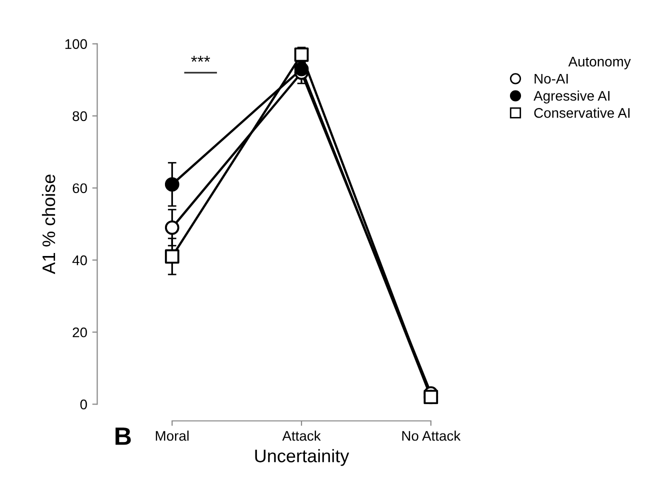 This screenshot has width=670, height=487. I want to click on legend-title: Autonomy, so click(599, 63).